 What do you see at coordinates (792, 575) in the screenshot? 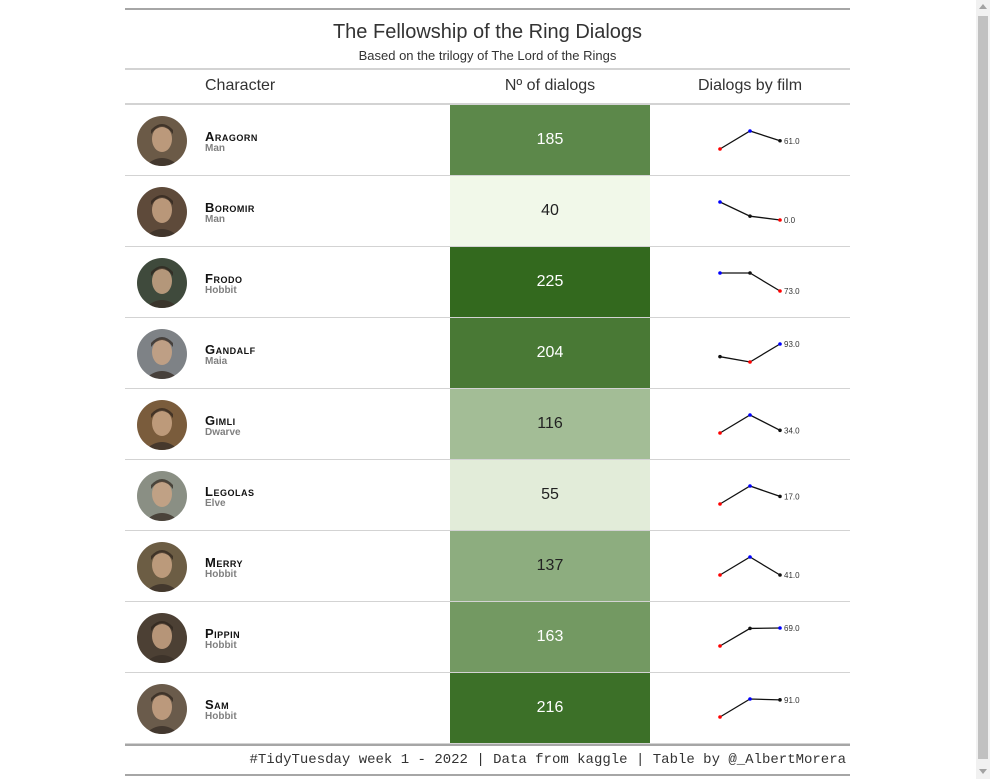
I see `sparkline-last-label: 41.0` at bounding box center [792, 575].